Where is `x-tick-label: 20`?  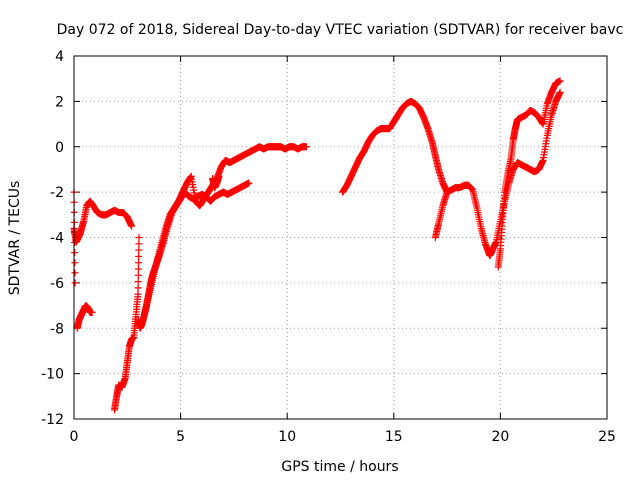 x-tick-label: 20 is located at coordinates (500, 437).